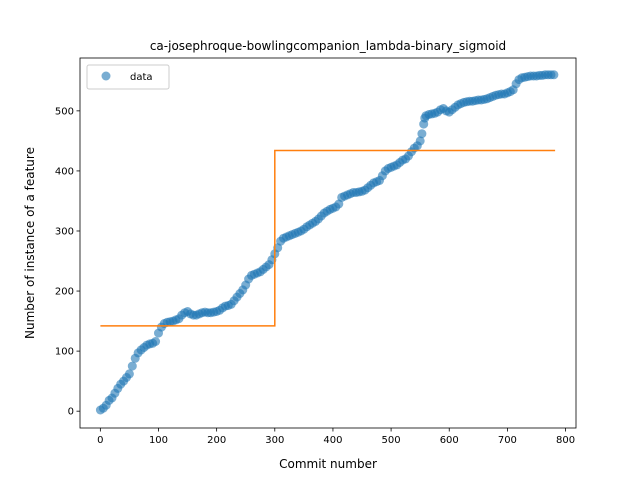 This screenshot has height=480, width=640. What do you see at coordinates (67, 262) in the screenshot?
I see `y-axis-ticks: 0 100 200 300 400 500` at bounding box center [67, 262].